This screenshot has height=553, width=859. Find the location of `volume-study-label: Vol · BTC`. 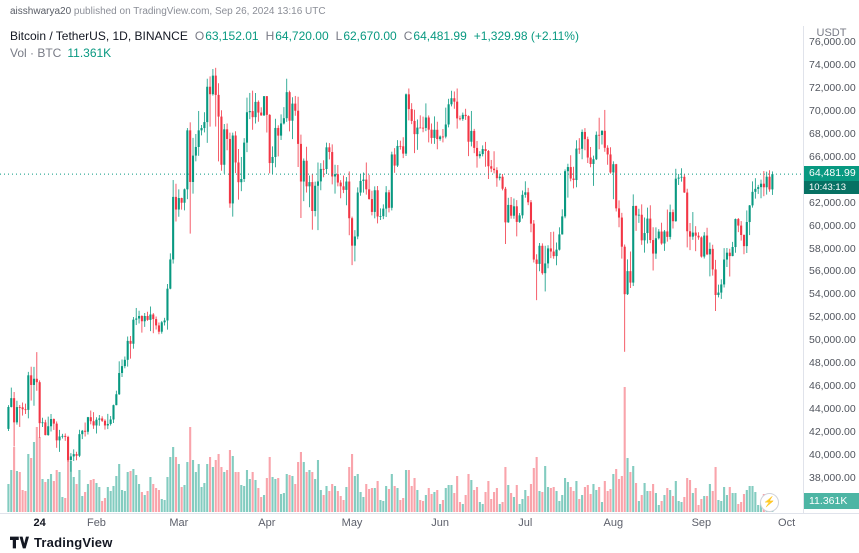

volume-study-label: Vol · BTC is located at coordinates (36, 52).